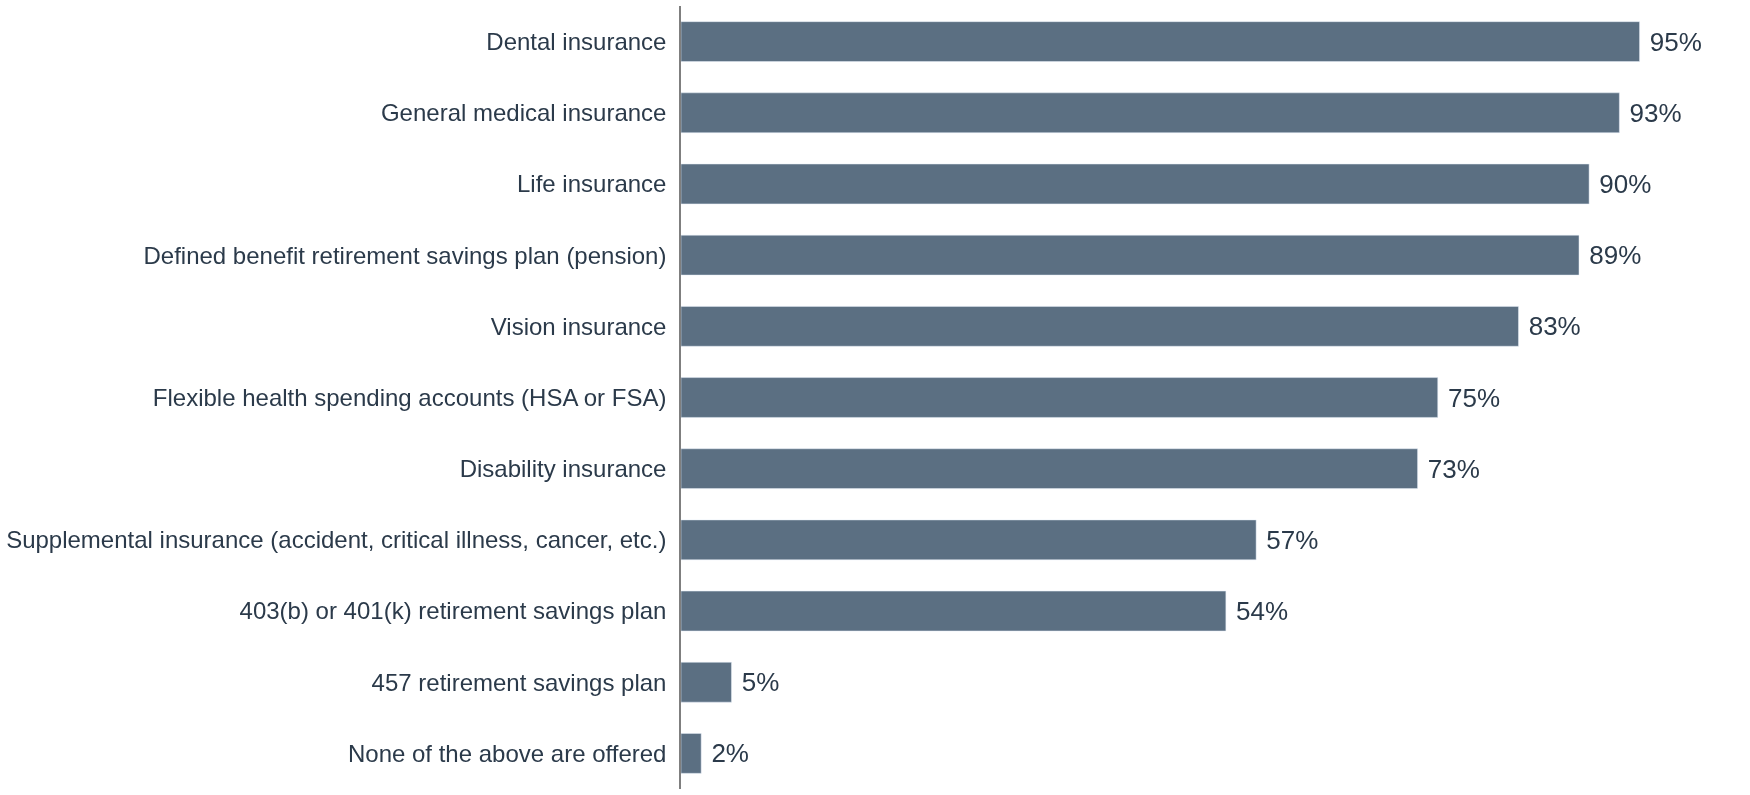 Image resolution: width=1750 pixels, height=795 pixels. I want to click on y-tick-label: Disability insurance, so click(563, 469).